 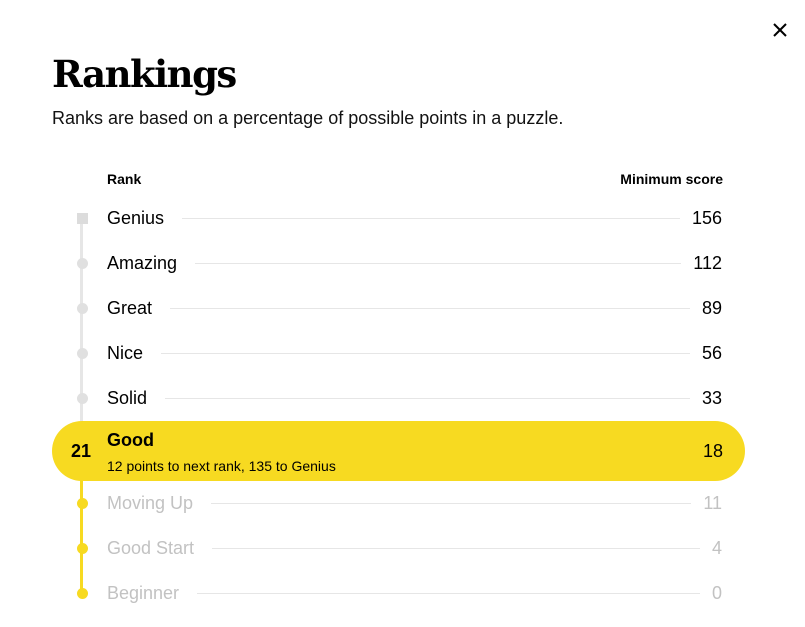 I want to click on rank-row-great: Great 89, so click(x=398, y=308).